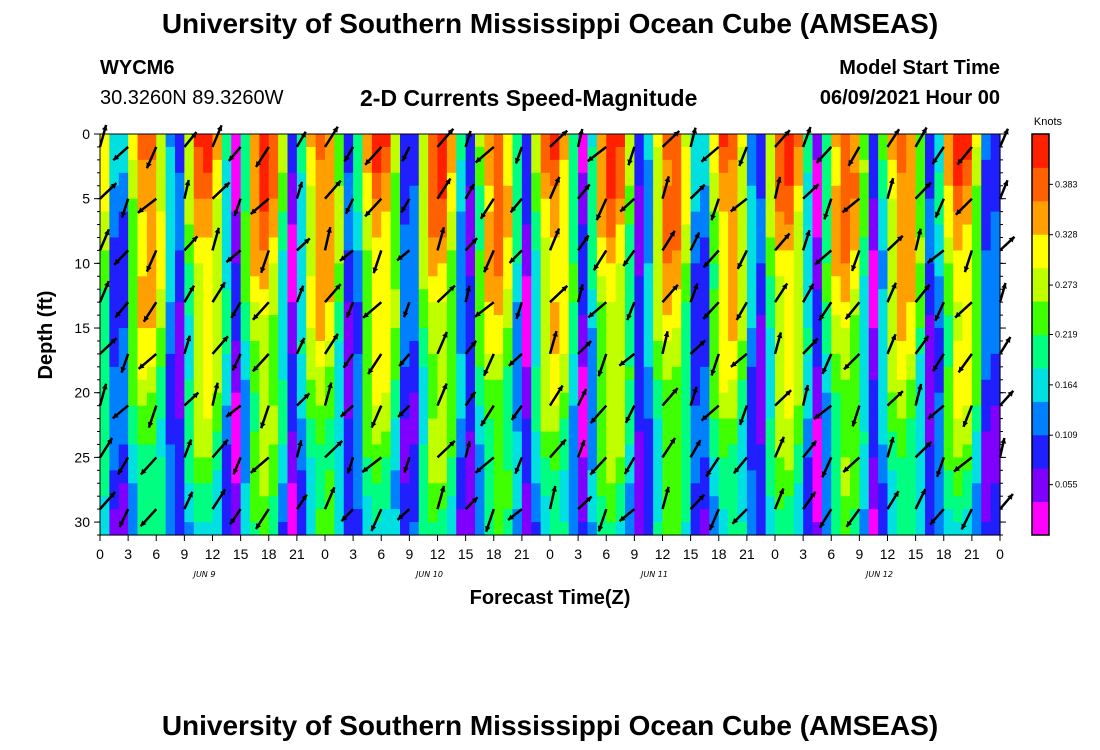 The image size is (1100, 750). Describe the element at coordinates (1040, 151) in the screenshot. I see `colorbar-segment` at that location.